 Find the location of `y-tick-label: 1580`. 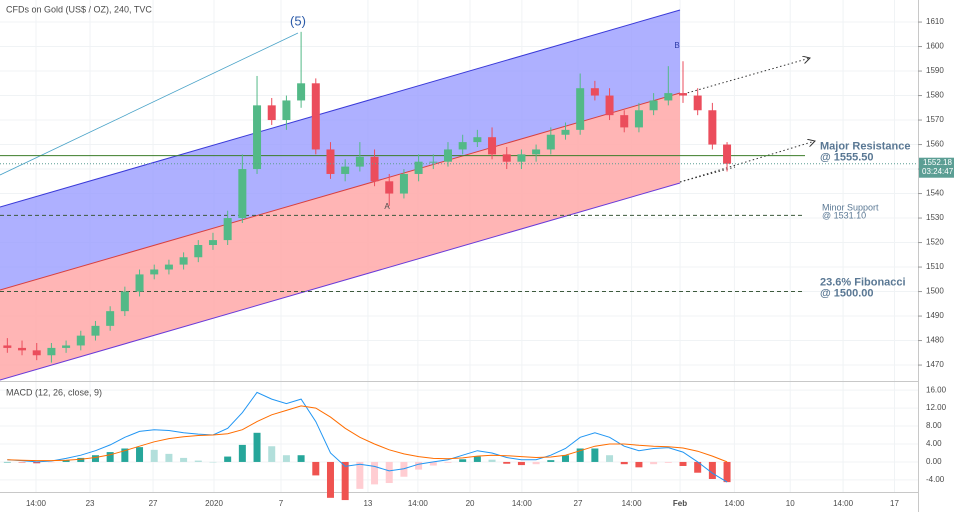

y-tick-label: 1580 is located at coordinates (935, 95).